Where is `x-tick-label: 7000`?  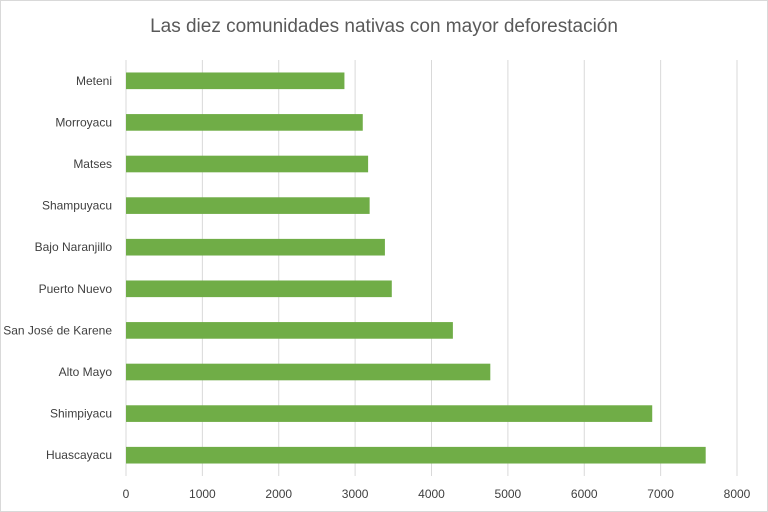
x-tick-label: 7000 is located at coordinates (660, 494).